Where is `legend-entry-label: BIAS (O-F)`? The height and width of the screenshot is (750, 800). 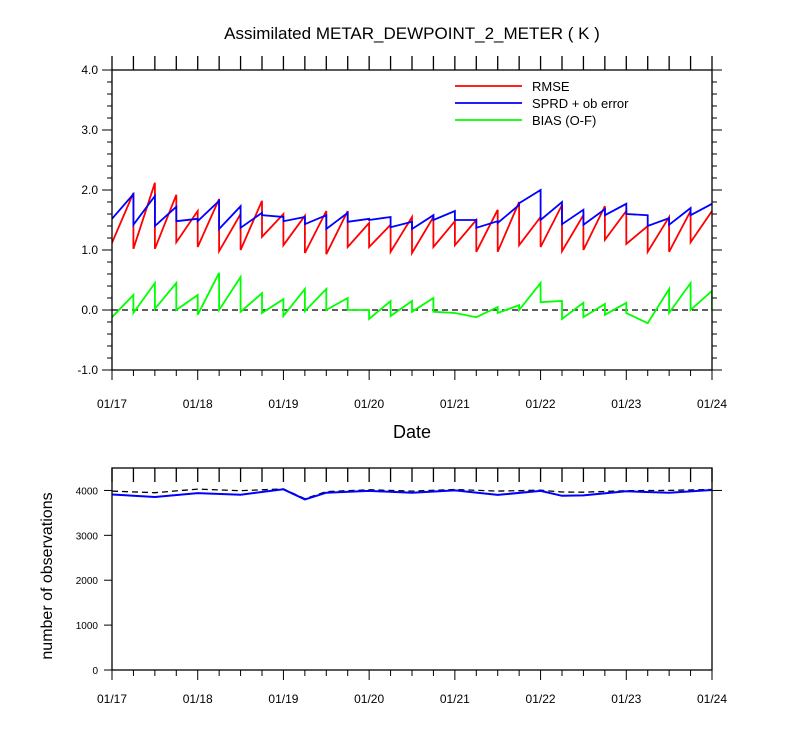 legend-entry-label: BIAS (O-F) is located at coordinates (564, 120).